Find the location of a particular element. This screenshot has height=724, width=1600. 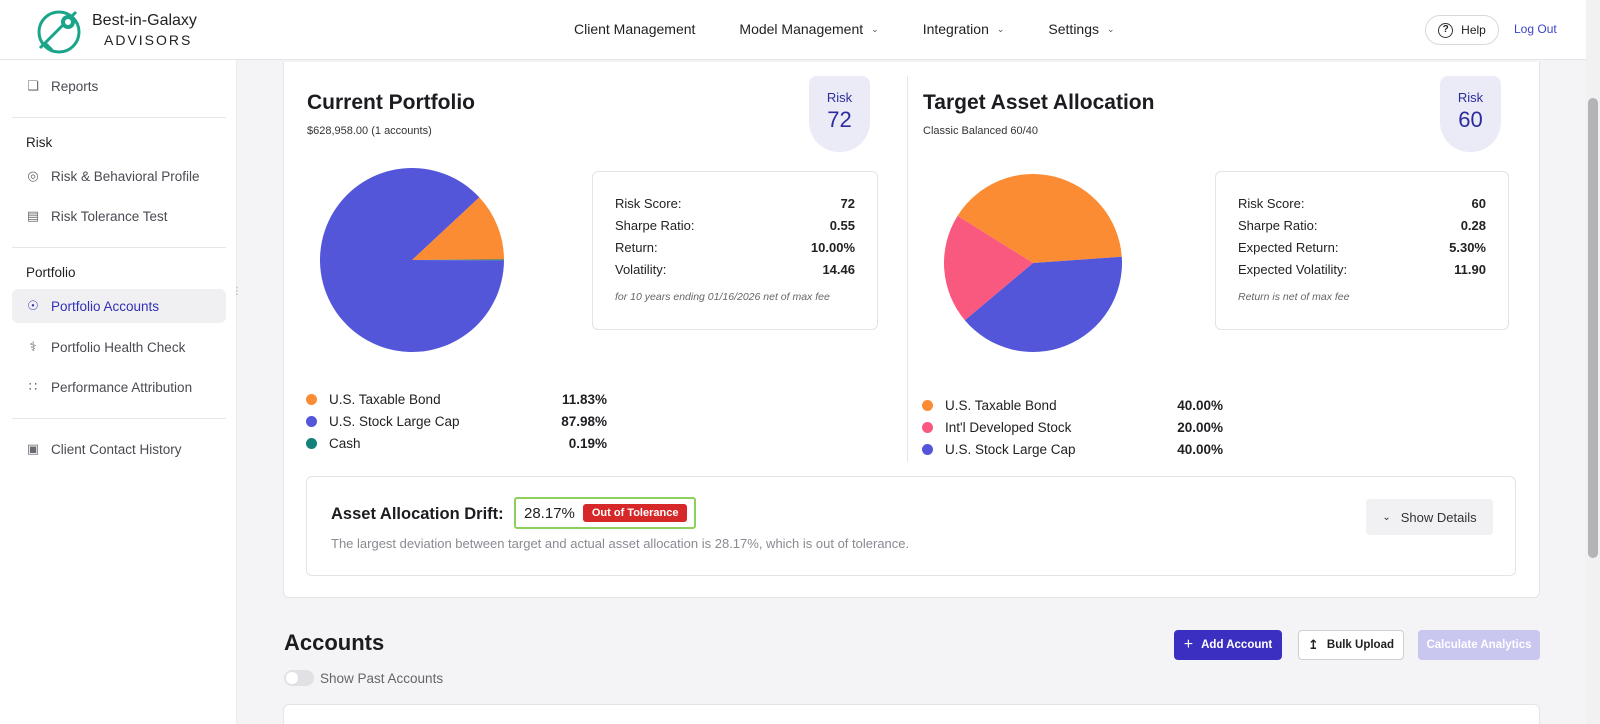

calculate-analytics-button: Calculate Analytics is located at coordinates (1479, 645).